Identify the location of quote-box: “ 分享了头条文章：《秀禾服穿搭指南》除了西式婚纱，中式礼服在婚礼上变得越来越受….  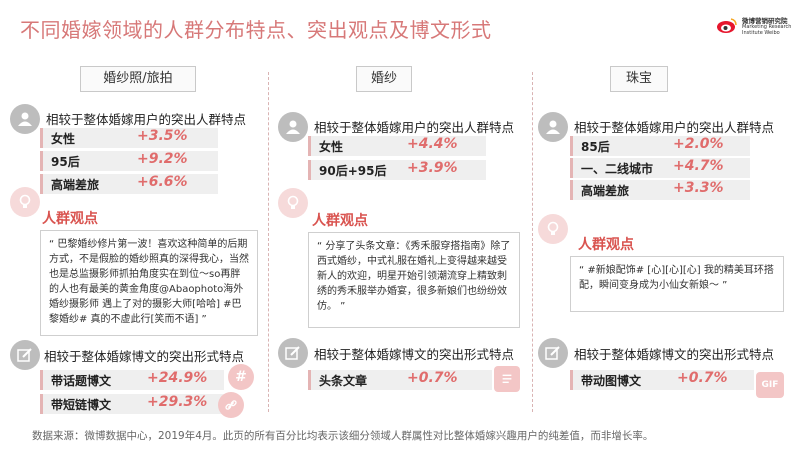
(414, 280).